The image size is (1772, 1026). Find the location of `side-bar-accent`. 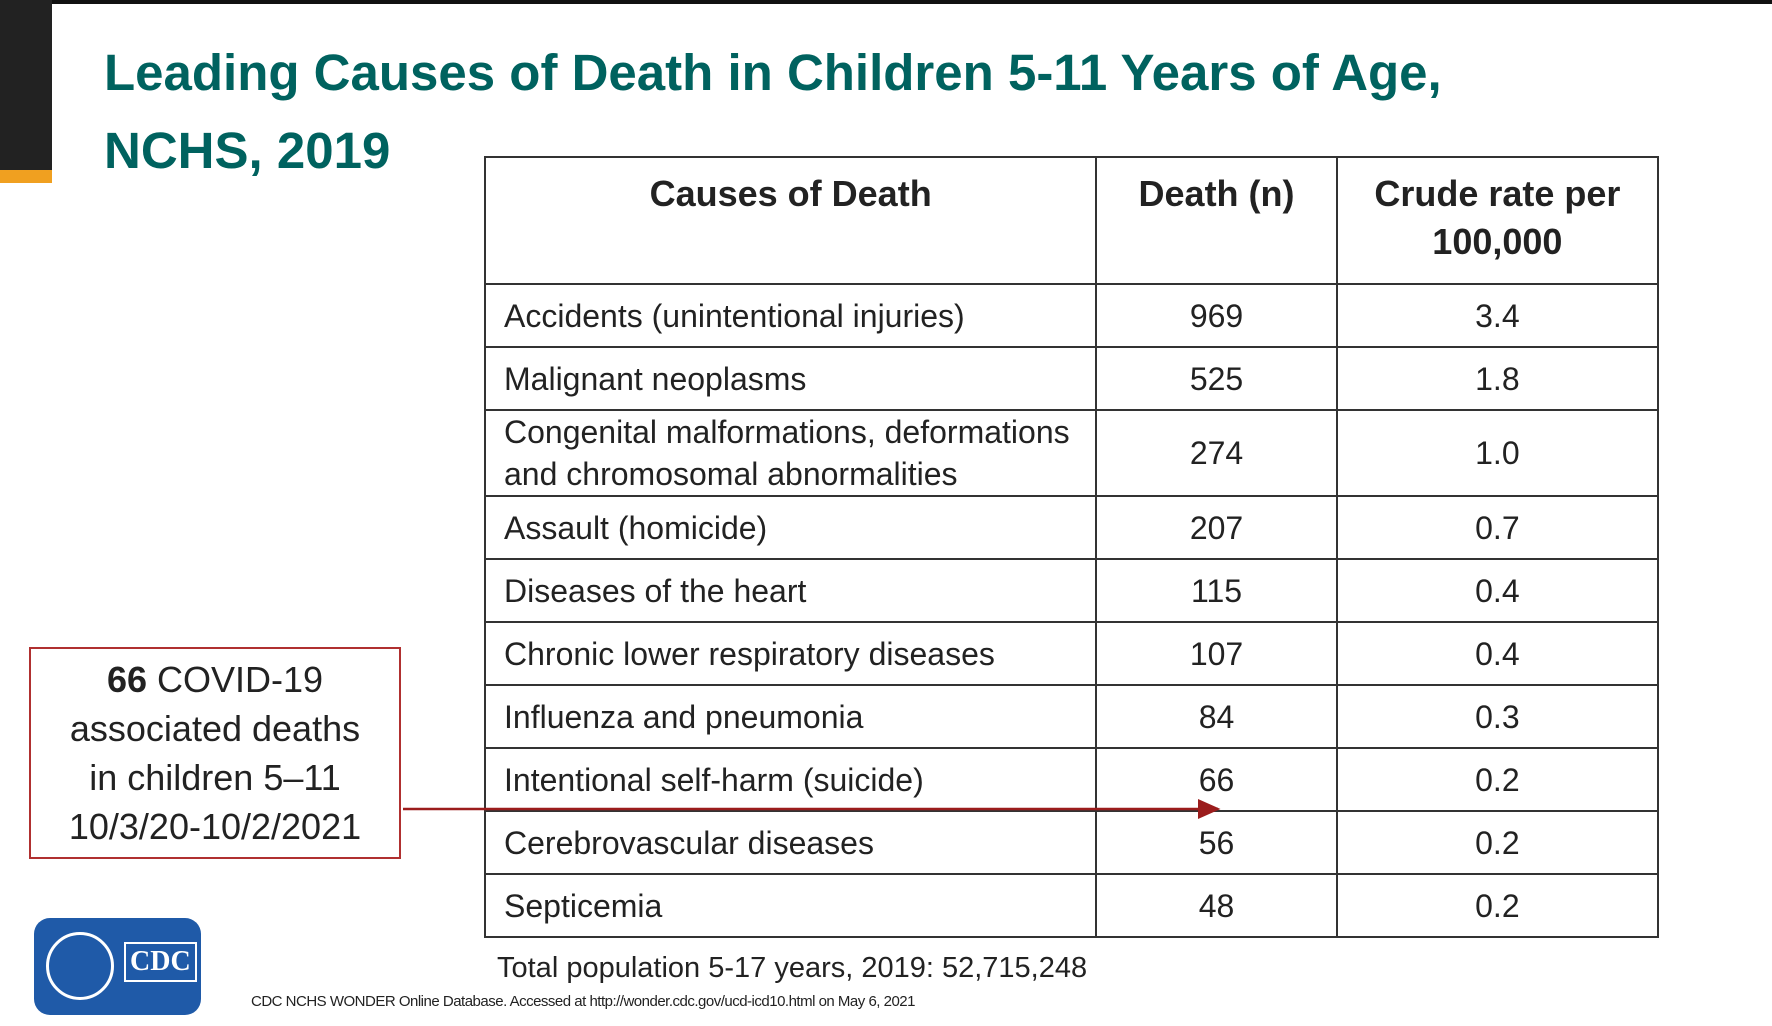

side-bar-accent is located at coordinates (26, 176).